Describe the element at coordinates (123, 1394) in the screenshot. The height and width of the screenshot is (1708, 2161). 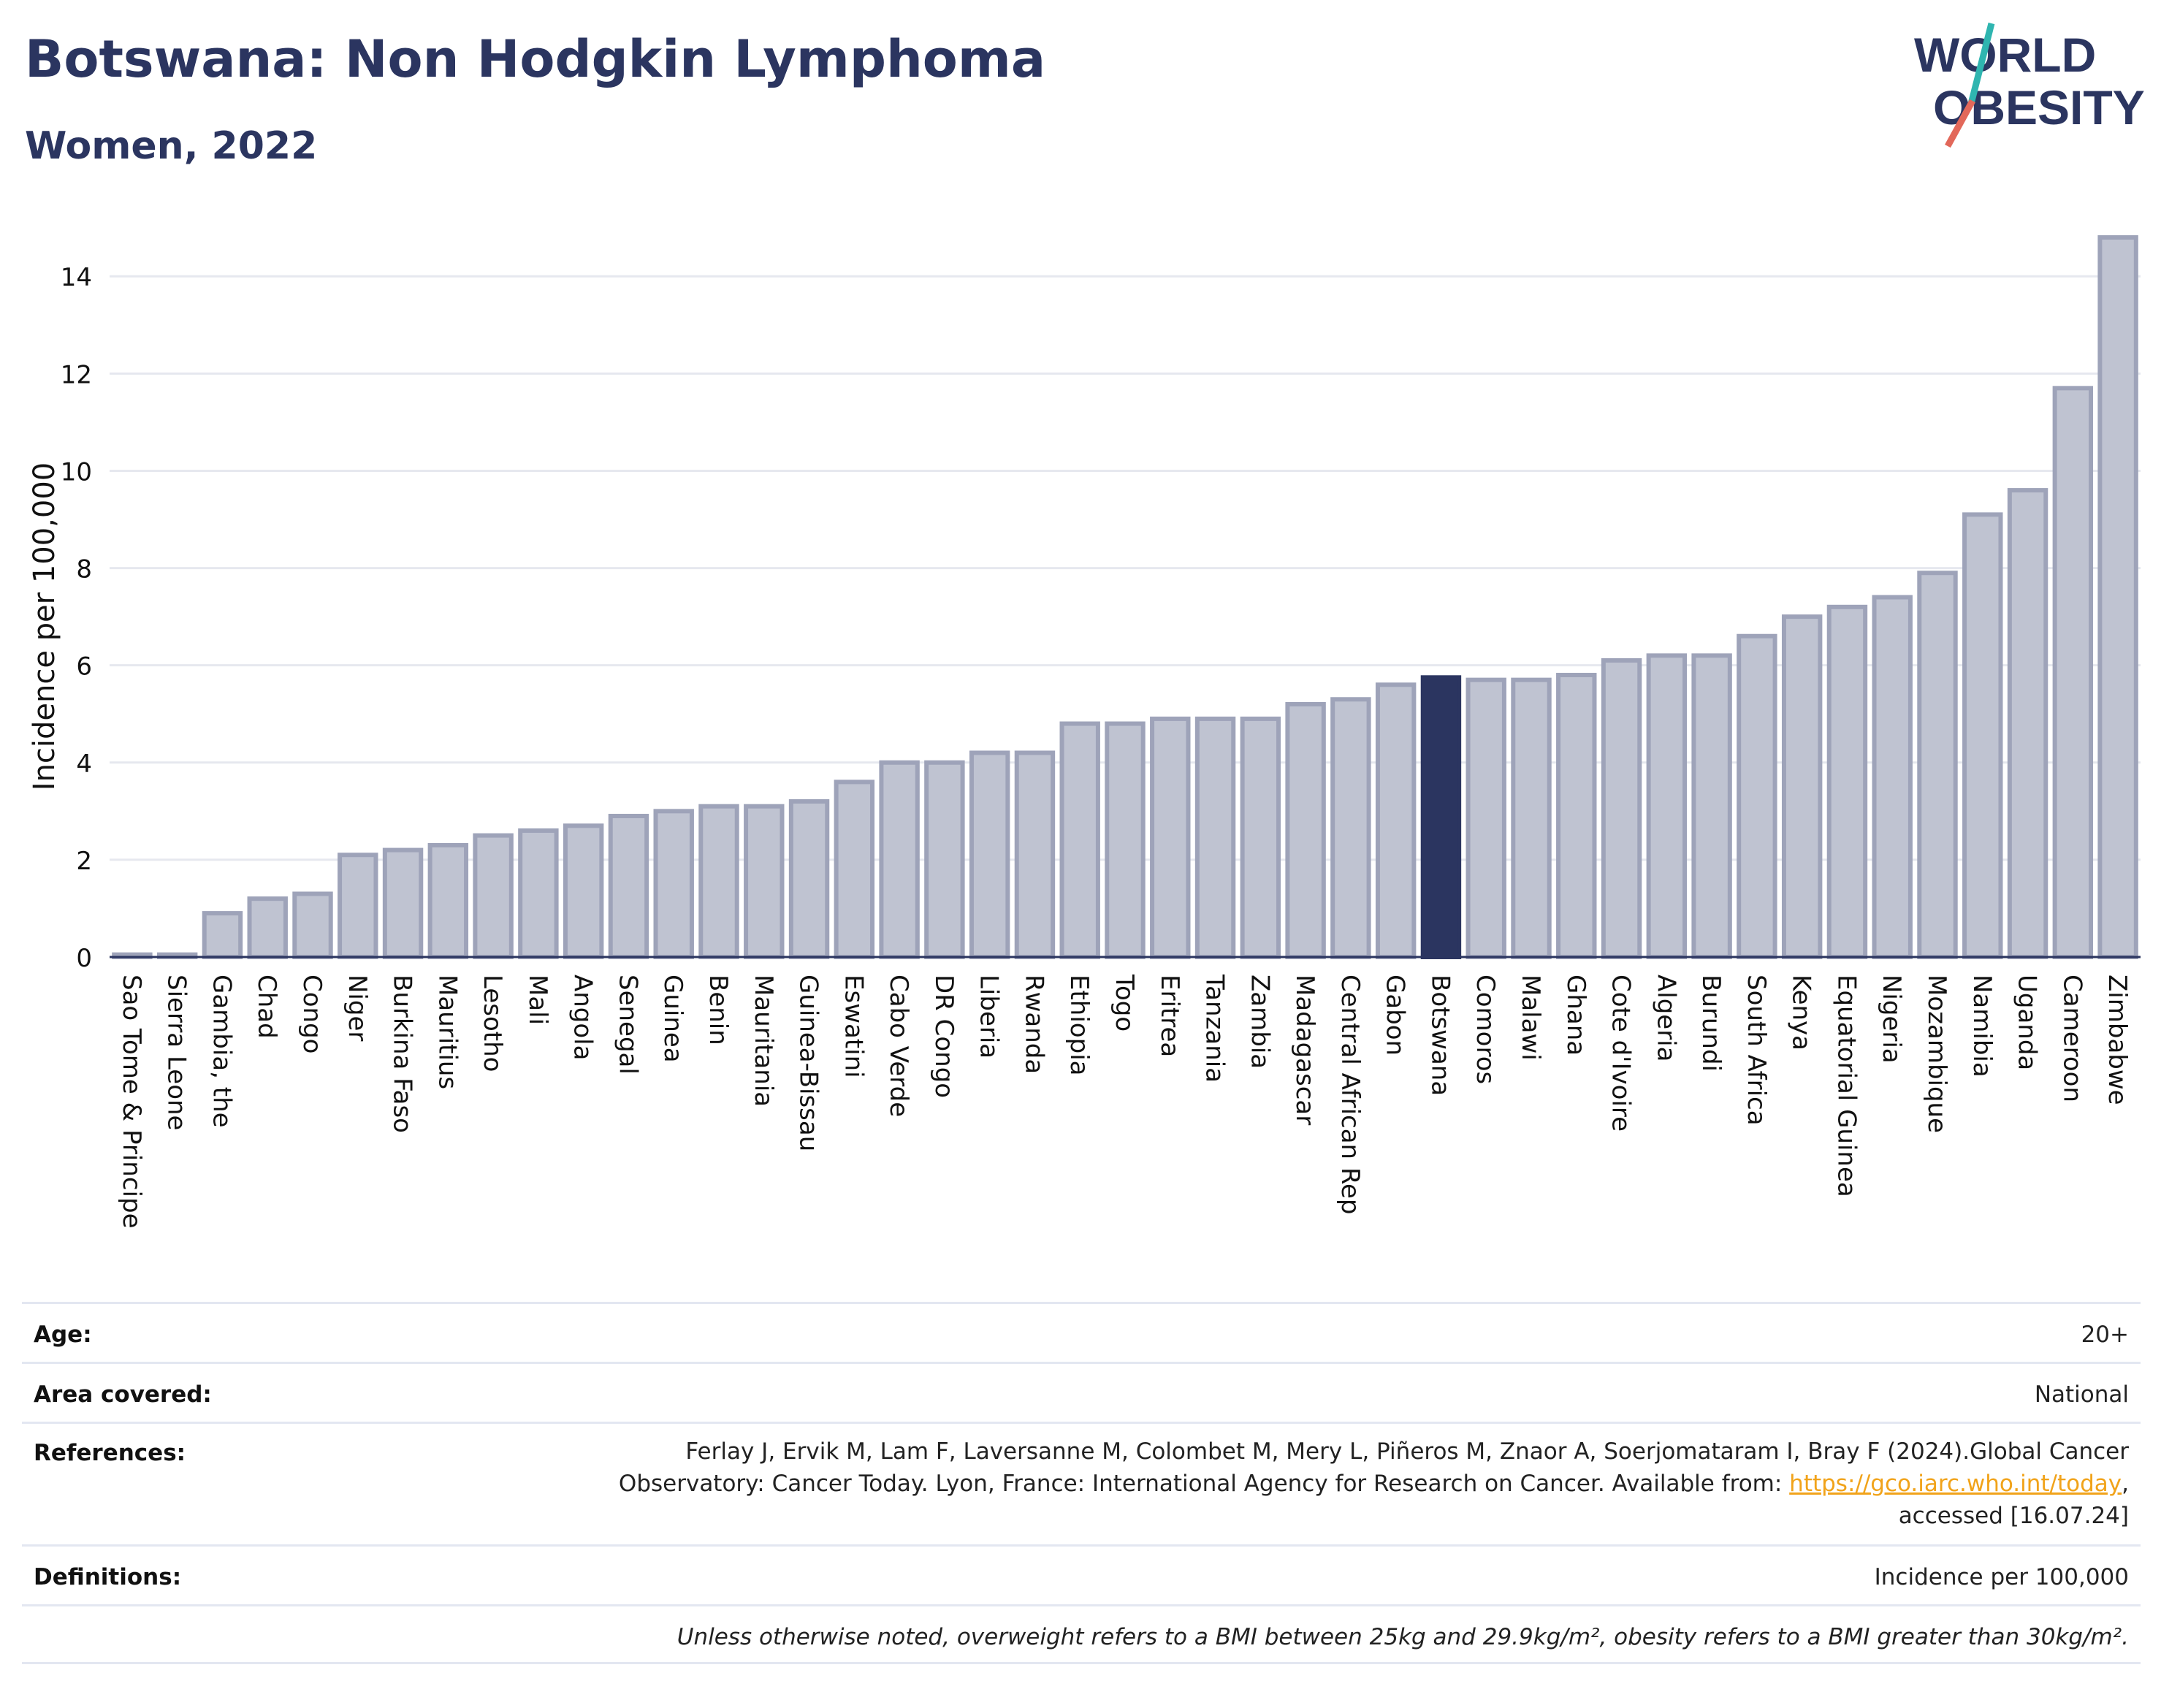
I see `area-label: Area covered:` at that location.